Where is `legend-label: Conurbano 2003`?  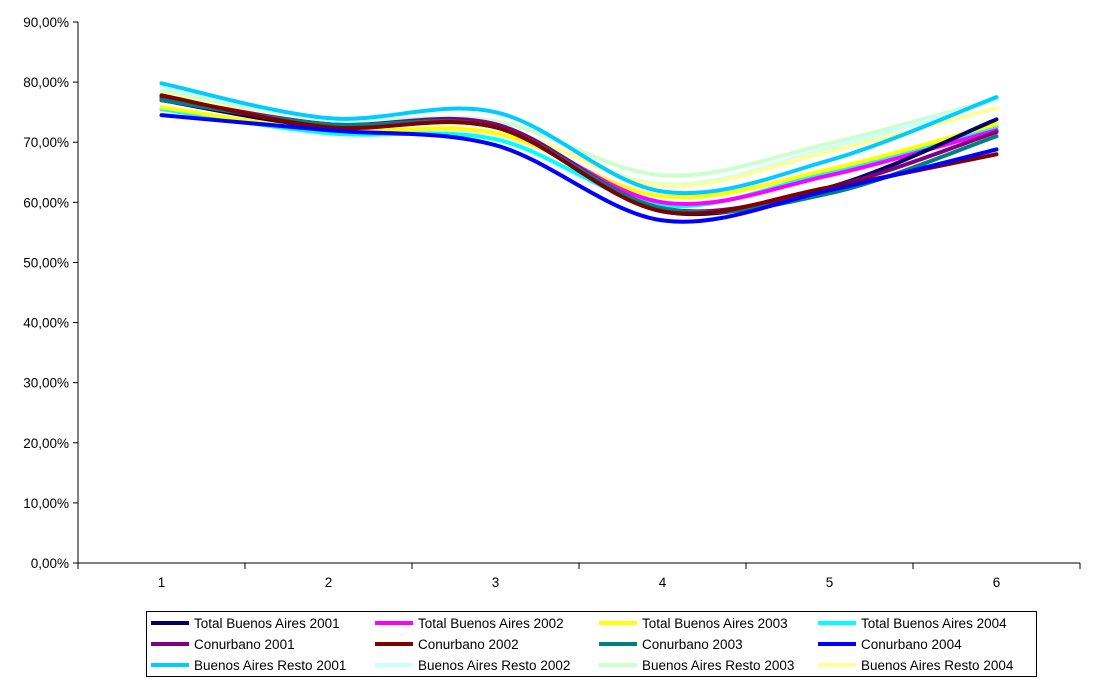
legend-label: Conurbano 2003 is located at coordinates (692, 644).